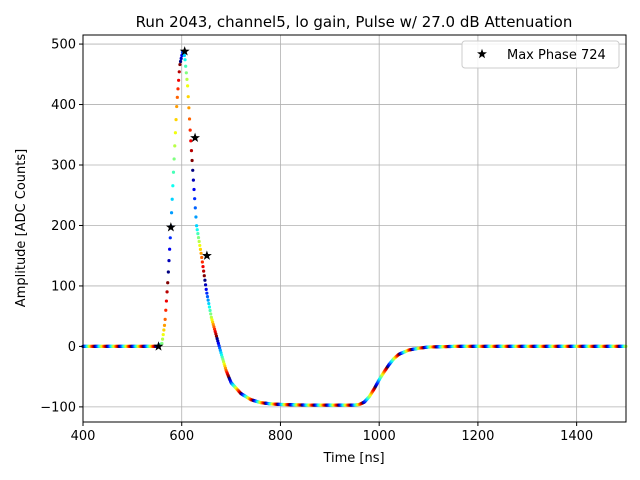 Image resolution: width=640 pixels, height=480 pixels. What do you see at coordinates (556, 55) in the screenshot?
I see `legend-label: Max Phase 724` at bounding box center [556, 55].